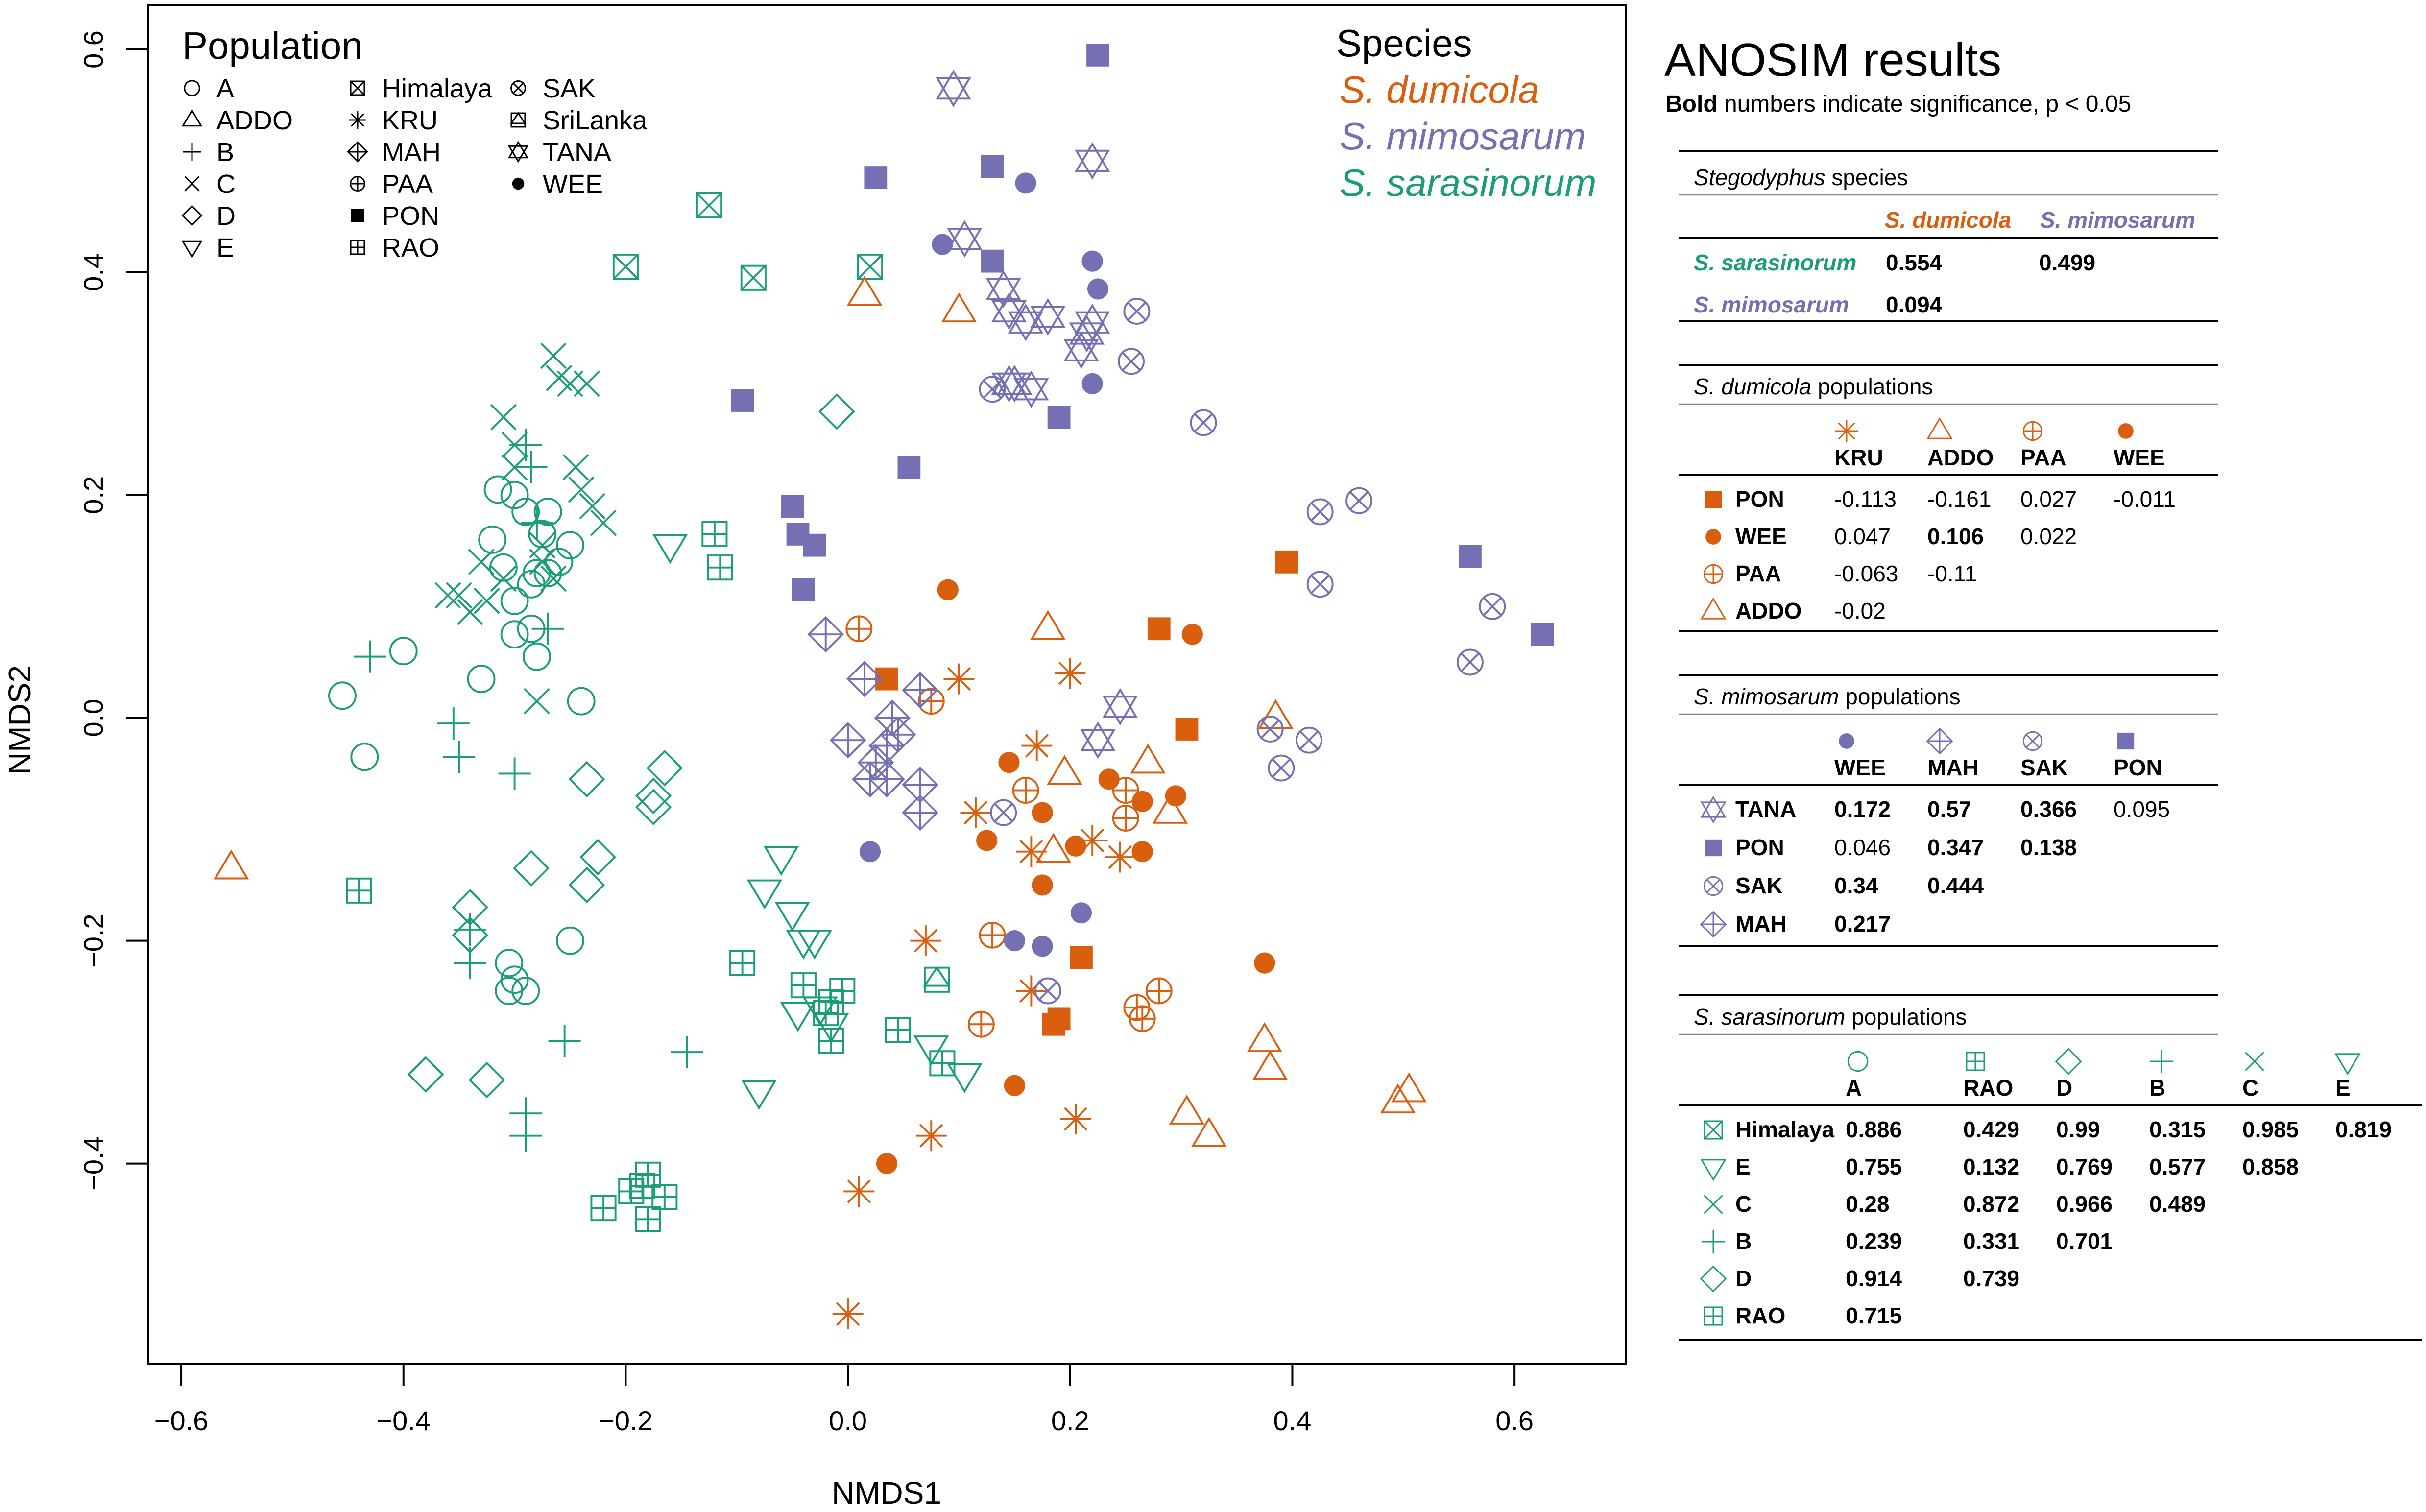 The height and width of the screenshot is (1512, 2426). Describe the element at coordinates (1744, 1204) in the screenshot. I see `sarasinorum-table-row-label: C` at that location.